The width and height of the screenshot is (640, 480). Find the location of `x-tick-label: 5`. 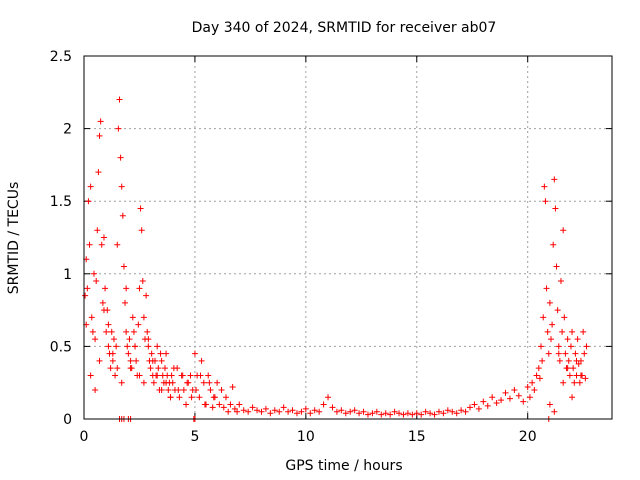

x-tick-label: 5 is located at coordinates (194, 437).